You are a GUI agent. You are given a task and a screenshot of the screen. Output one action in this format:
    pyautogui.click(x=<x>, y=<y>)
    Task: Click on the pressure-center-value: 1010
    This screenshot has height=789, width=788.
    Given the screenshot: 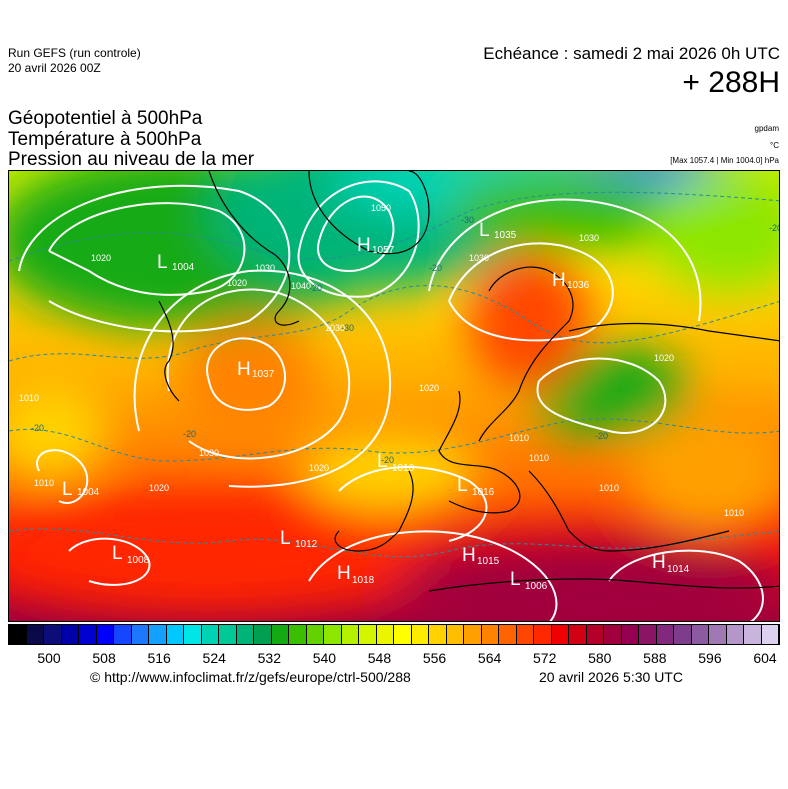 What is the action you would take?
    pyautogui.click(x=403, y=468)
    